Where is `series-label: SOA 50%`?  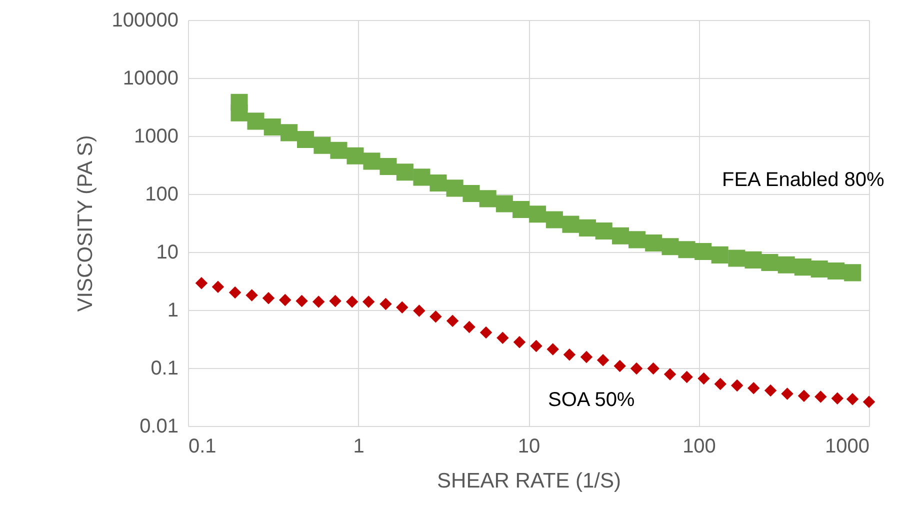 series-label: SOA 50% is located at coordinates (591, 400).